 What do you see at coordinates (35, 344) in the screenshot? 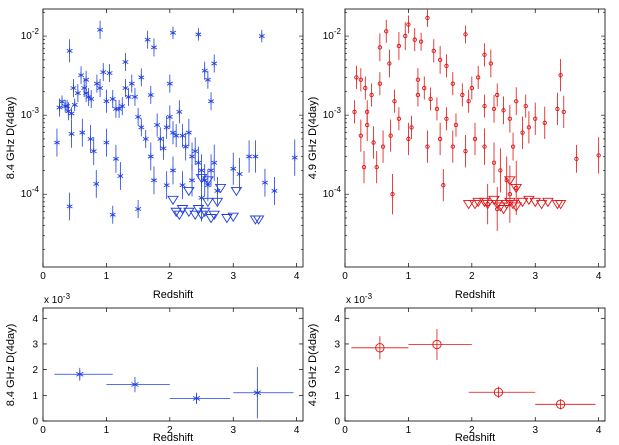
I see `y-tick-label: 3` at bounding box center [35, 344].